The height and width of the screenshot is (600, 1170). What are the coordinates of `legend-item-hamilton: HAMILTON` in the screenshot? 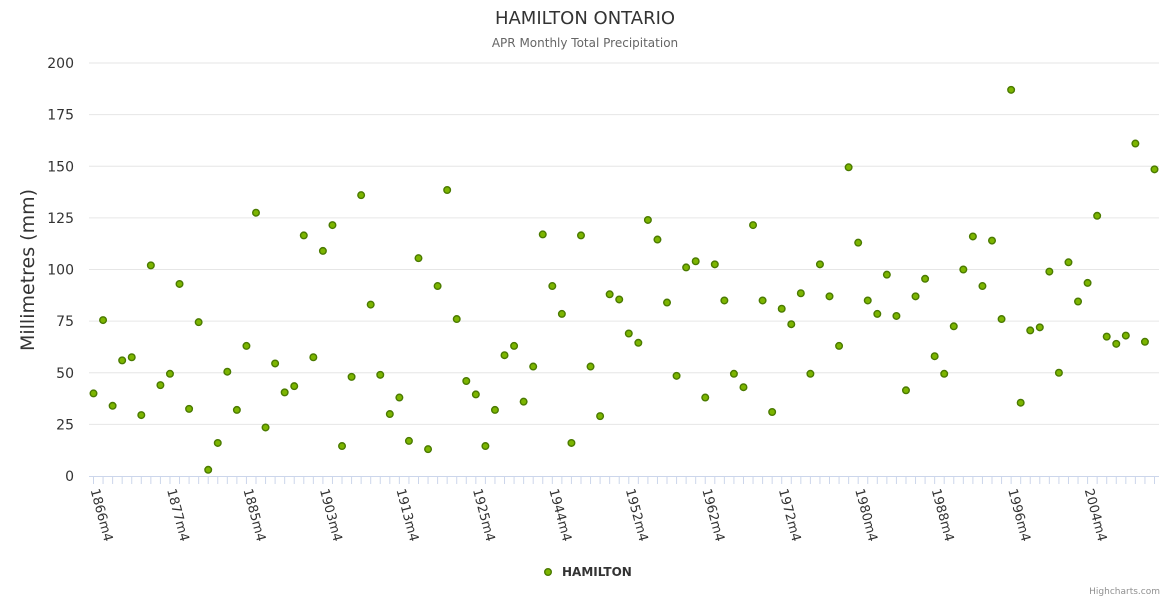 It's located at (597, 572).